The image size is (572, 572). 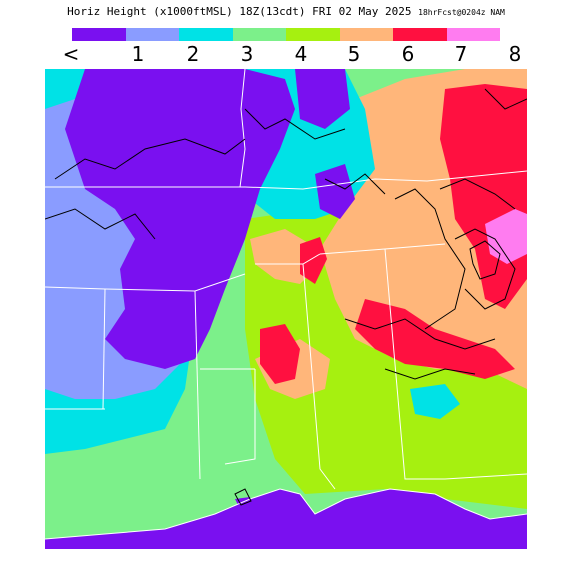 I want to click on boundary-mo-ar-river, so click(x=242, y=128).